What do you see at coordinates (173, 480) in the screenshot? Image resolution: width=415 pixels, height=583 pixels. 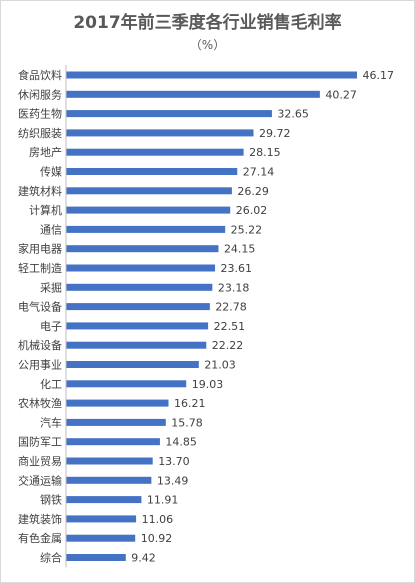 I see `value-label: 13.49` at bounding box center [173, 480].